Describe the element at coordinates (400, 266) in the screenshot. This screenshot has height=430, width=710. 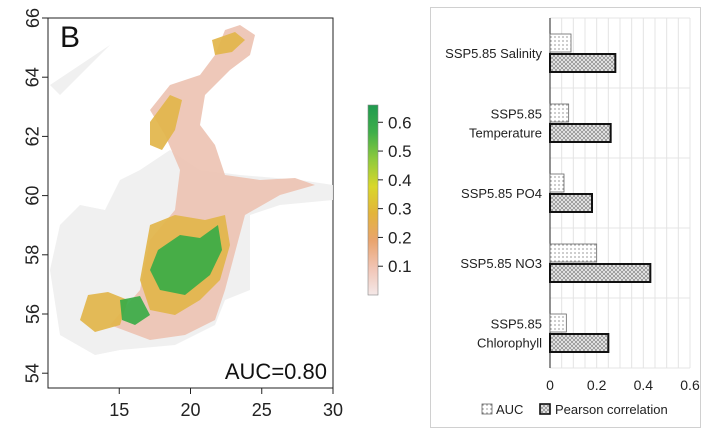
I see `colorbar-tick-label: 0.1` at that location.